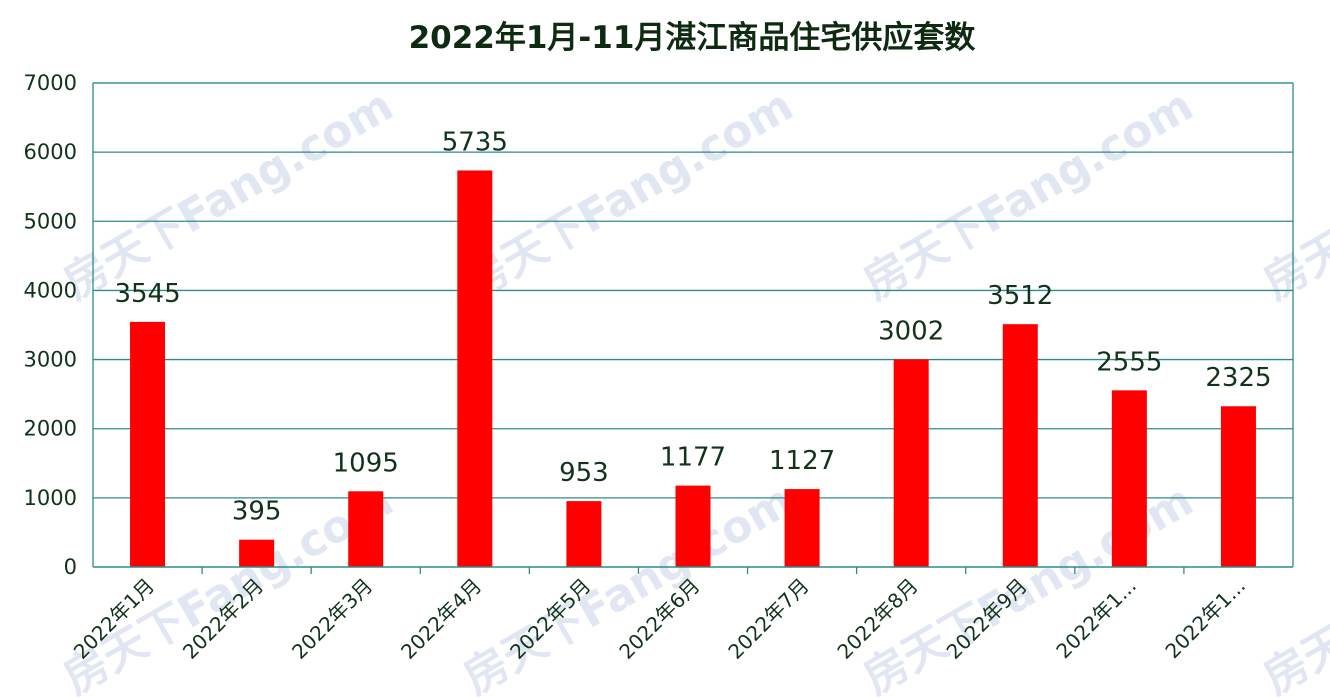 Image resolution: width=1330 pixels, height=700 pixels. I want to click on x-tick-label: 2022年3月, so click(332, 619).